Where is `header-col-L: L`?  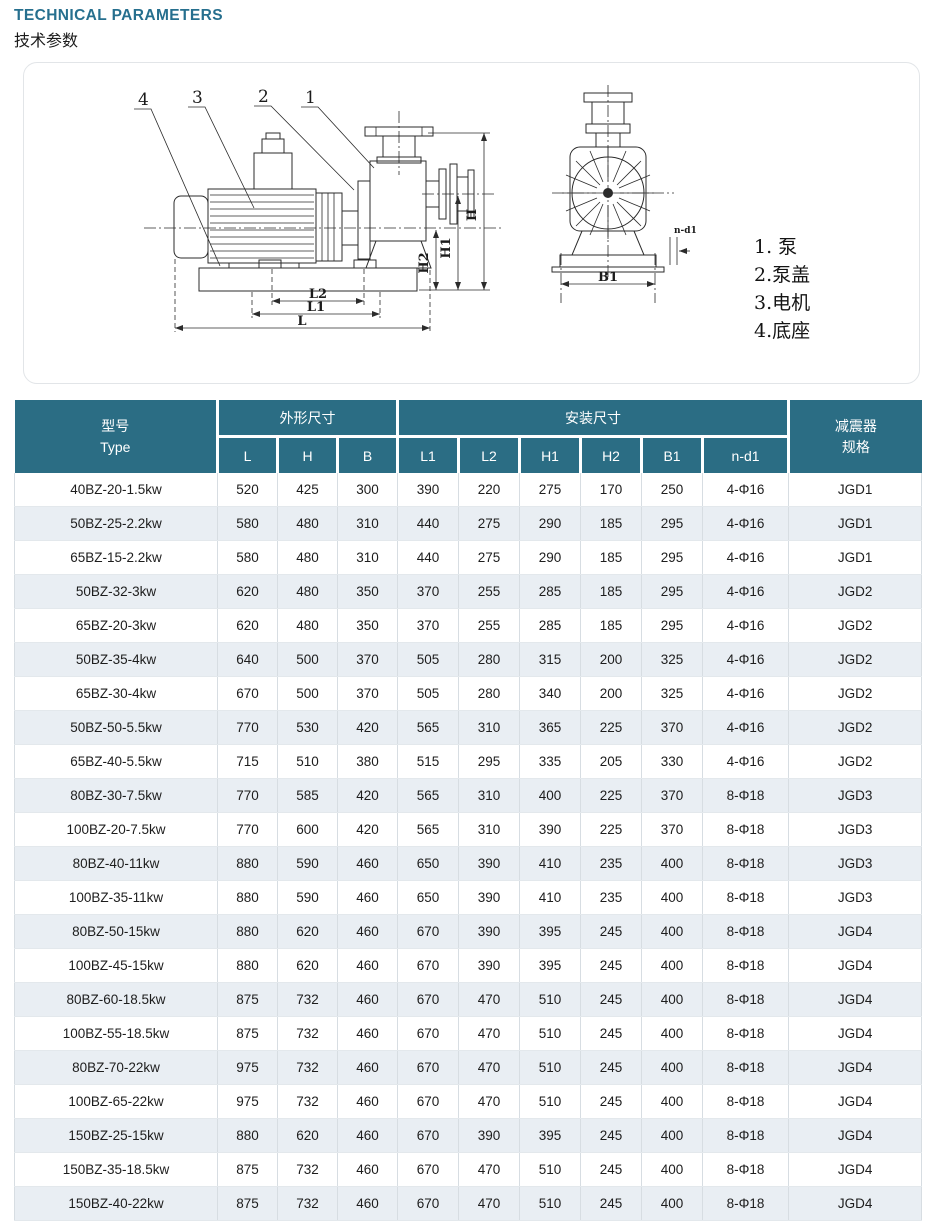 header-col-L: L is located at coordinates (248, 454).